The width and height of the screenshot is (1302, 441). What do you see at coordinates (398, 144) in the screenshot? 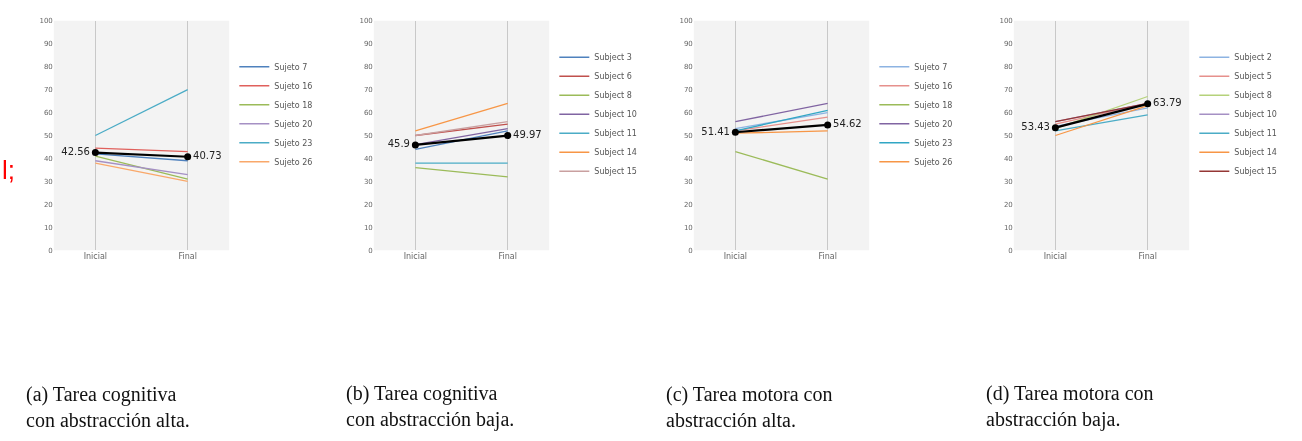
I see `data-label: 45.9` at bounding box center [398, 144].